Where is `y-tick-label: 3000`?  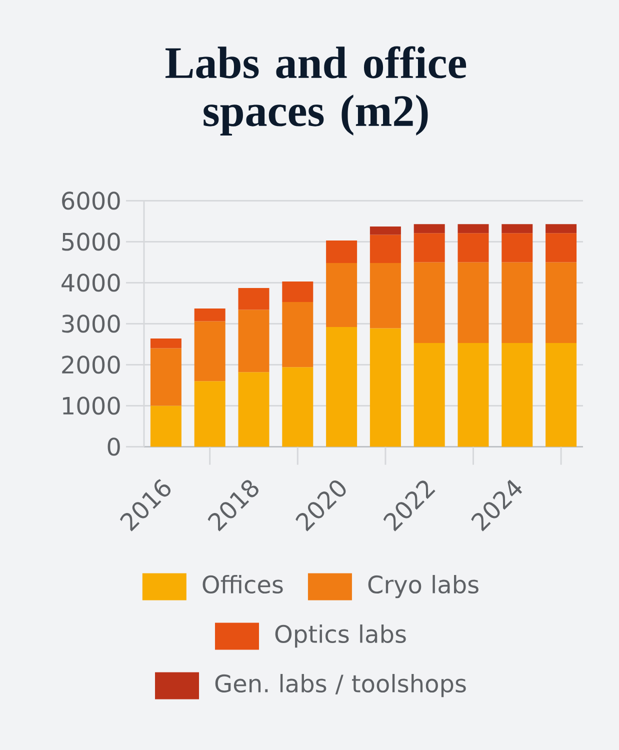 y-tick-label: 3000 is located at coordinates (91, 323).